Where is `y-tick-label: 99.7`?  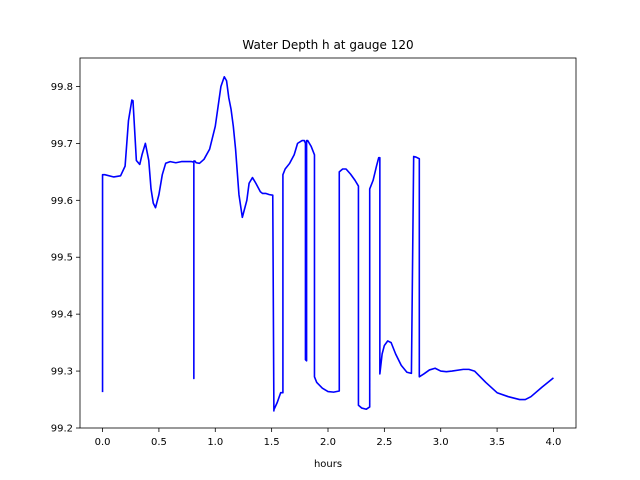 y-tick-label: 99.7 is located at coordinates (62, 144).